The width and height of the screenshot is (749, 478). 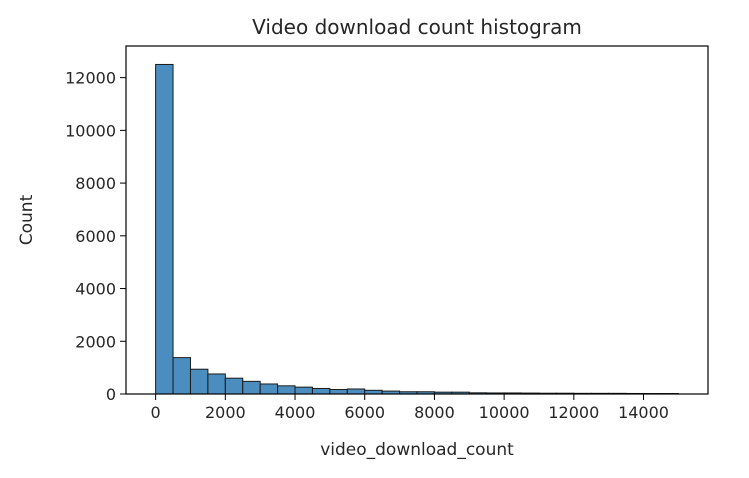 I want to click on x-tick-label: 0, so click(x=156, y=412).